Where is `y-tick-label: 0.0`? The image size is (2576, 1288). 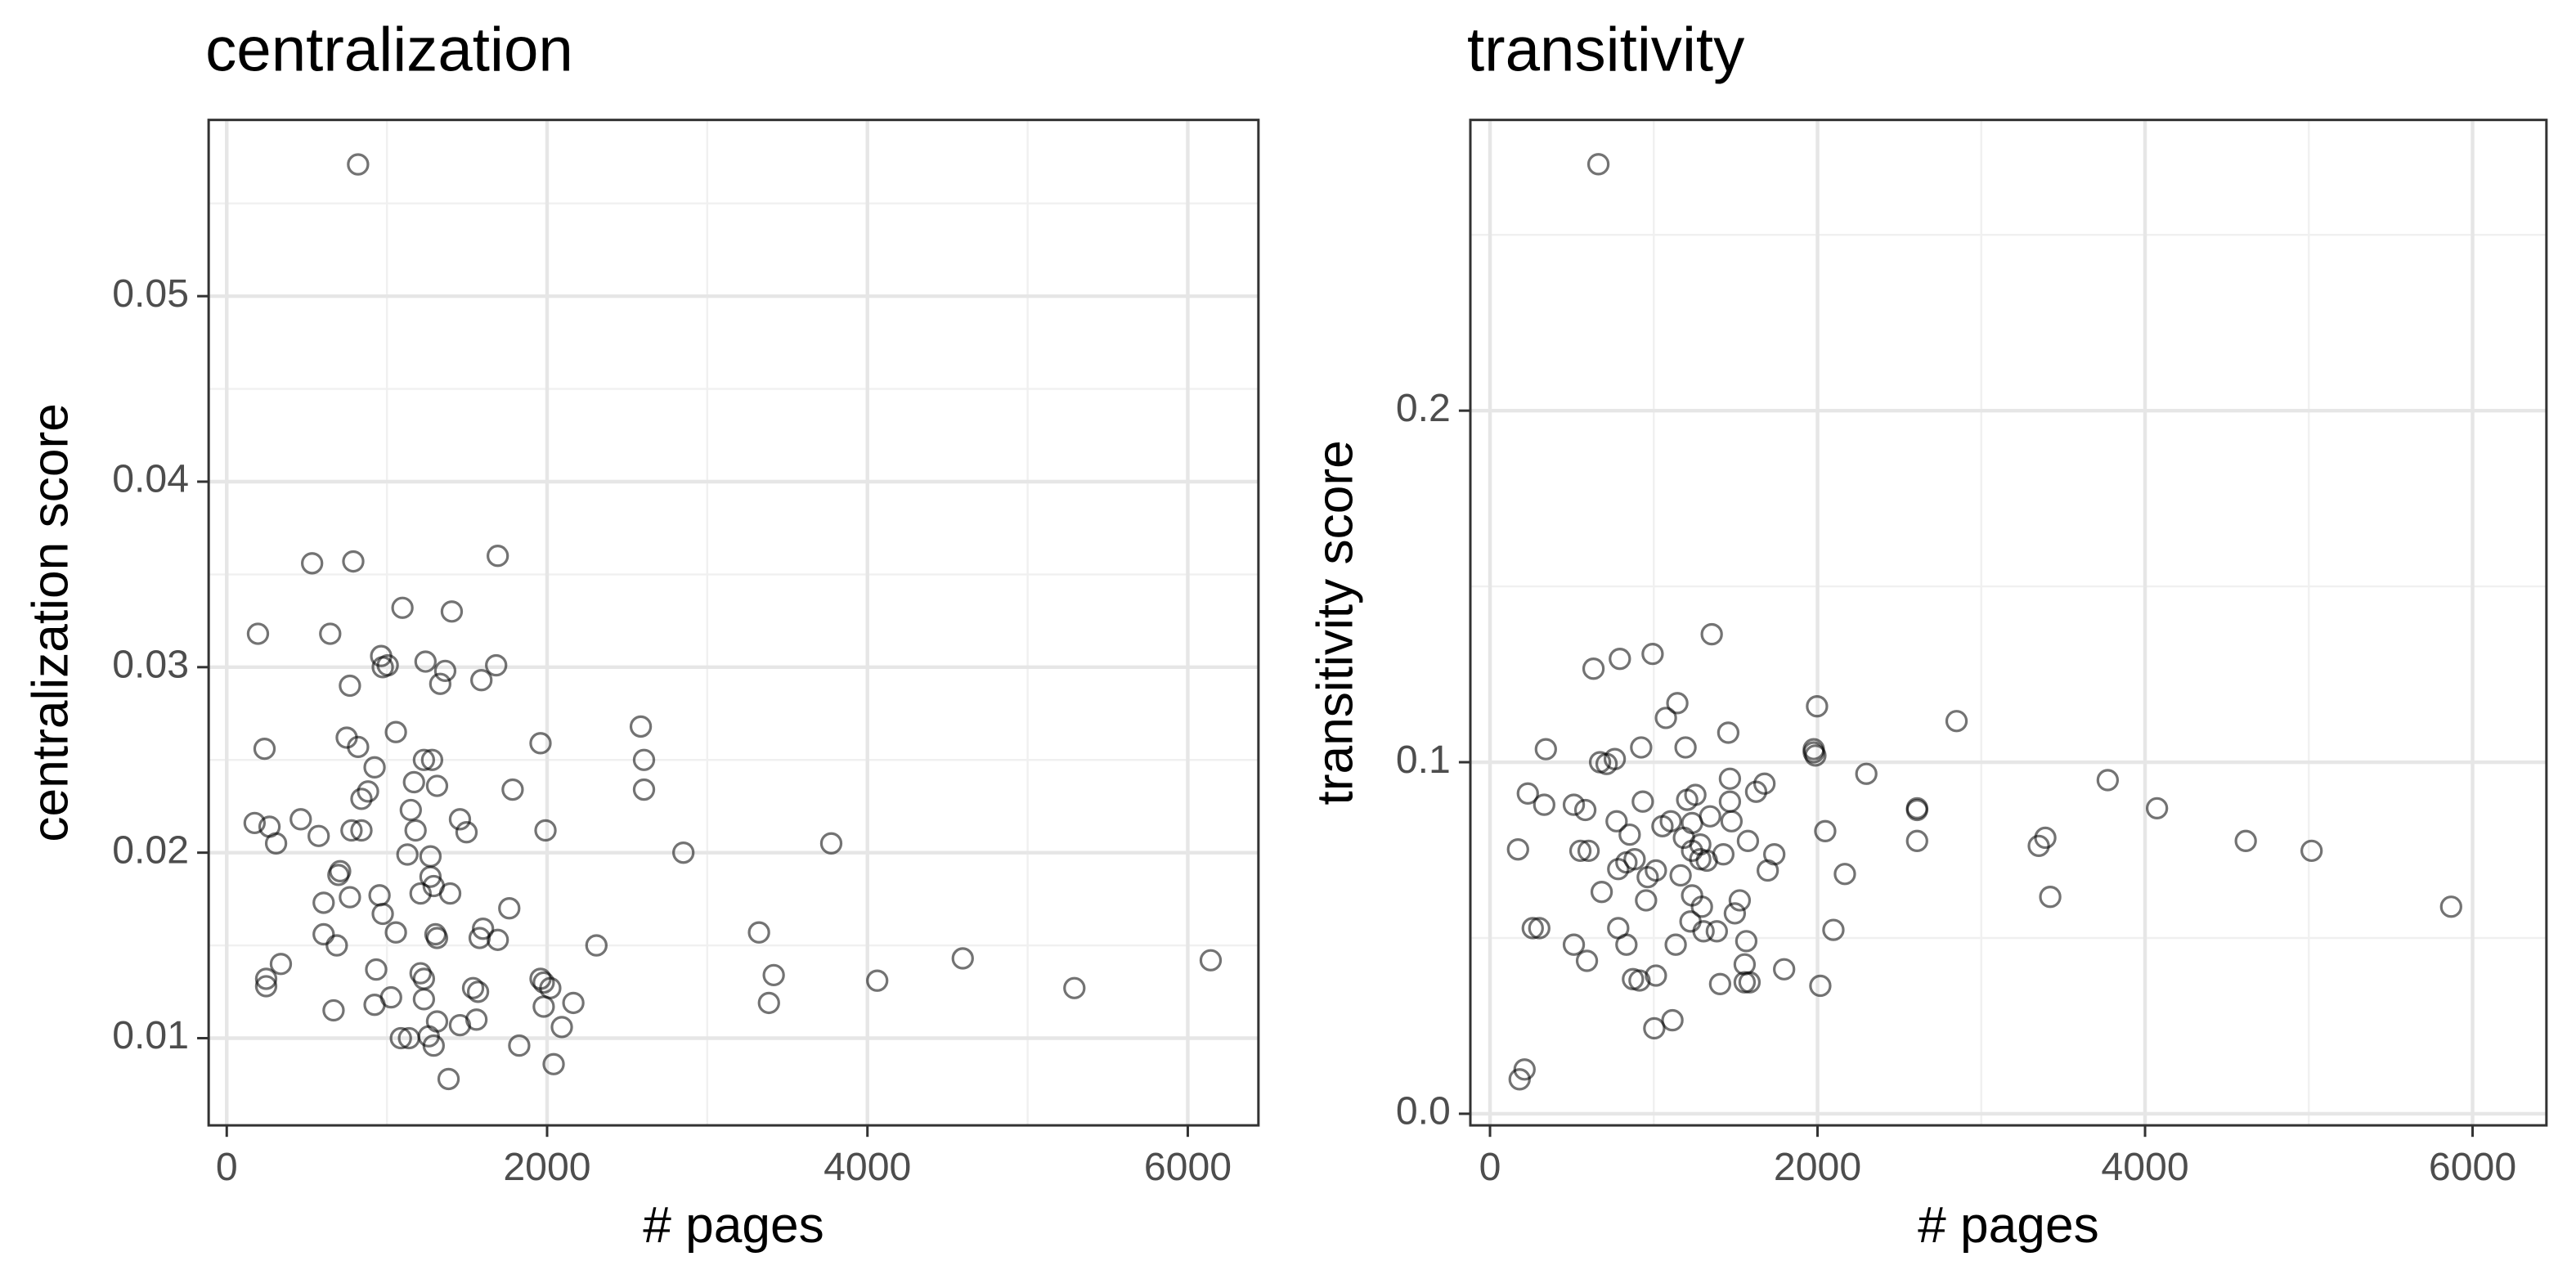
y-tick-label: 0.0 is located at coordinates (1424, 1111).